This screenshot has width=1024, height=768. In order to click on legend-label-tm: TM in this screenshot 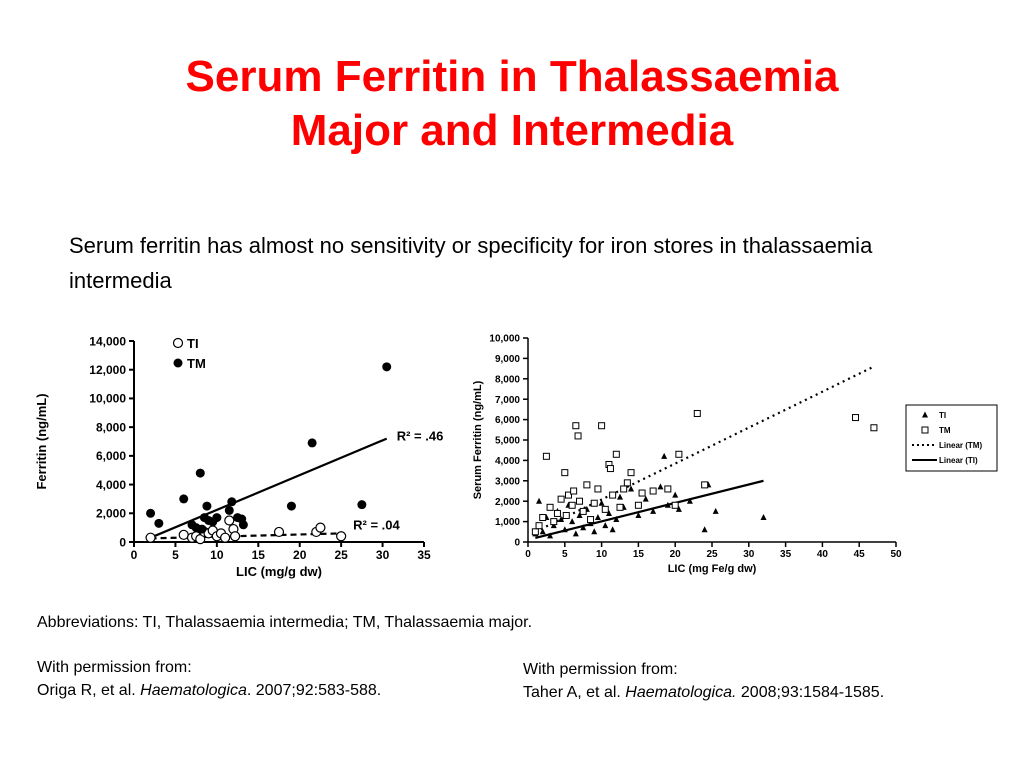, I will do `click(945, 430)`.